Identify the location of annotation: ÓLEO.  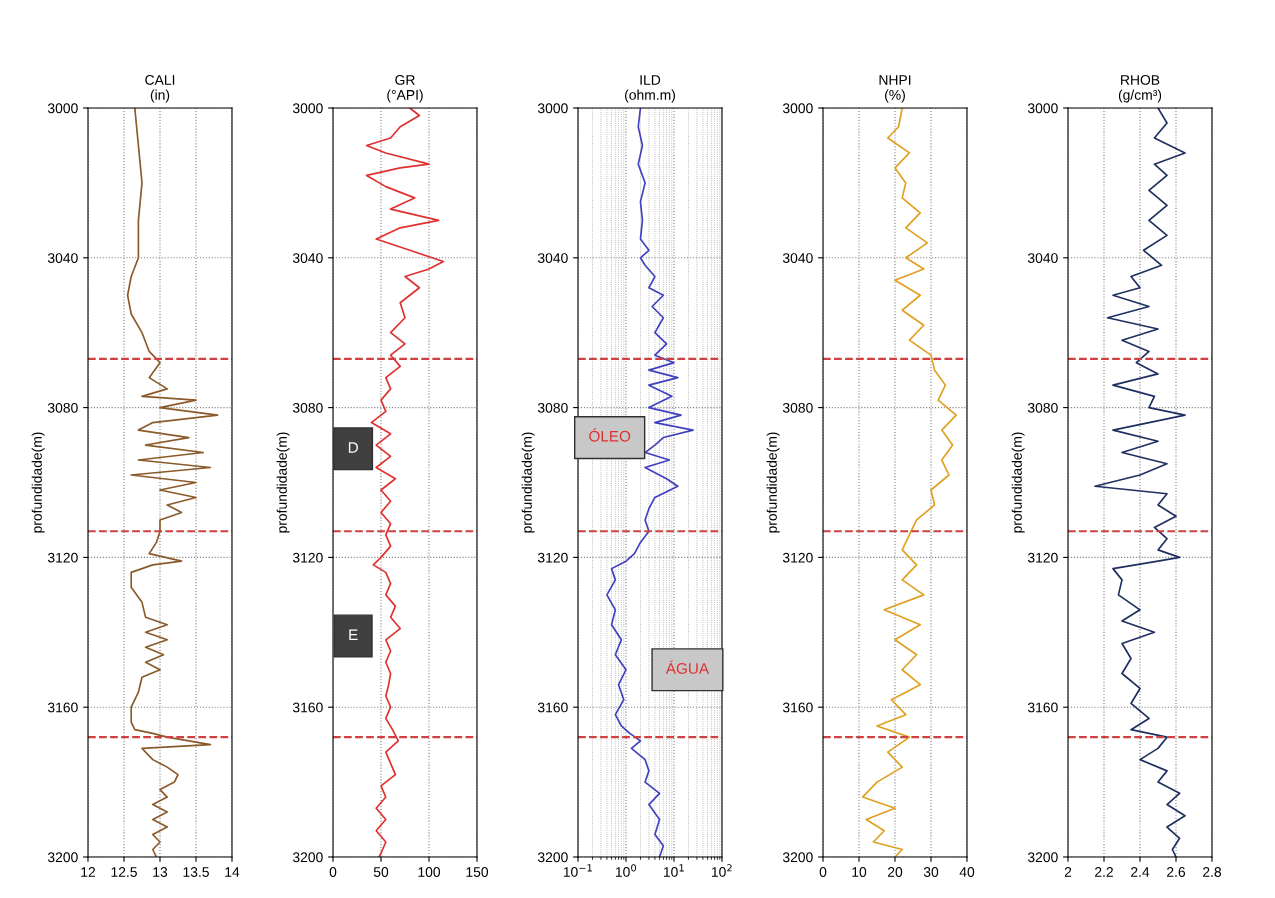
(610, 435).